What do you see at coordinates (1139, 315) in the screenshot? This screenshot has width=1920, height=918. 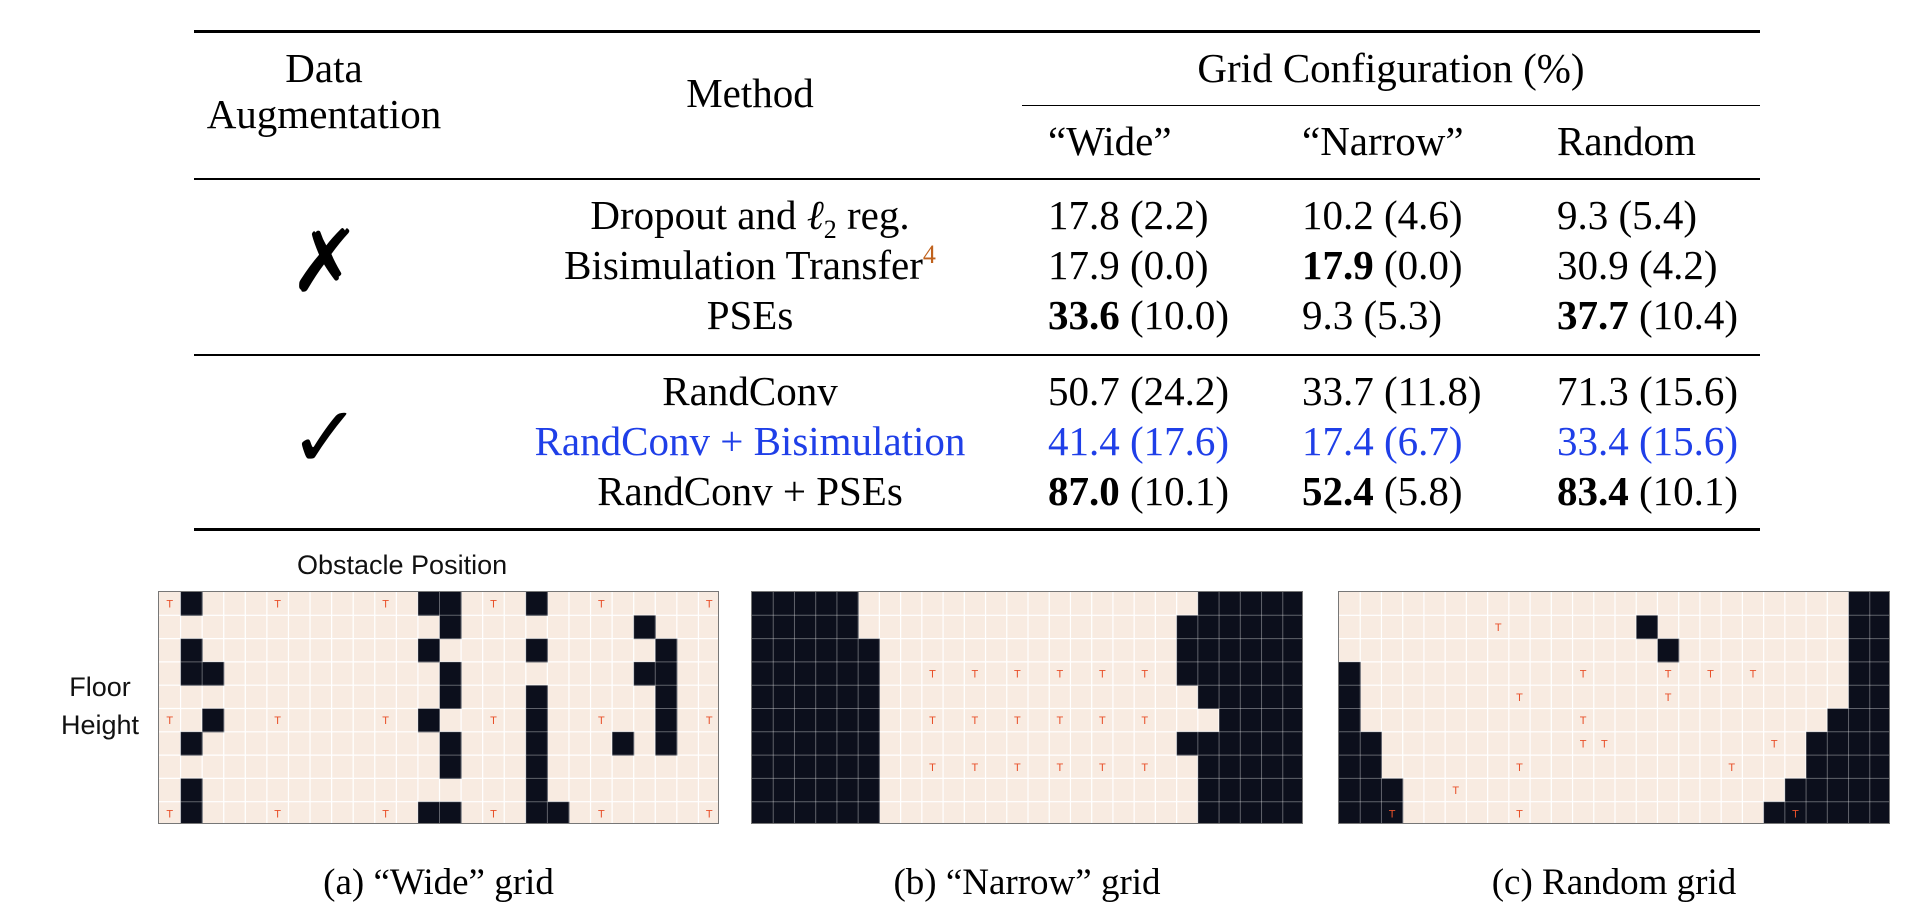 I see `result-cell: 33.6 (10.0)` at bounding box center [1139, 315].